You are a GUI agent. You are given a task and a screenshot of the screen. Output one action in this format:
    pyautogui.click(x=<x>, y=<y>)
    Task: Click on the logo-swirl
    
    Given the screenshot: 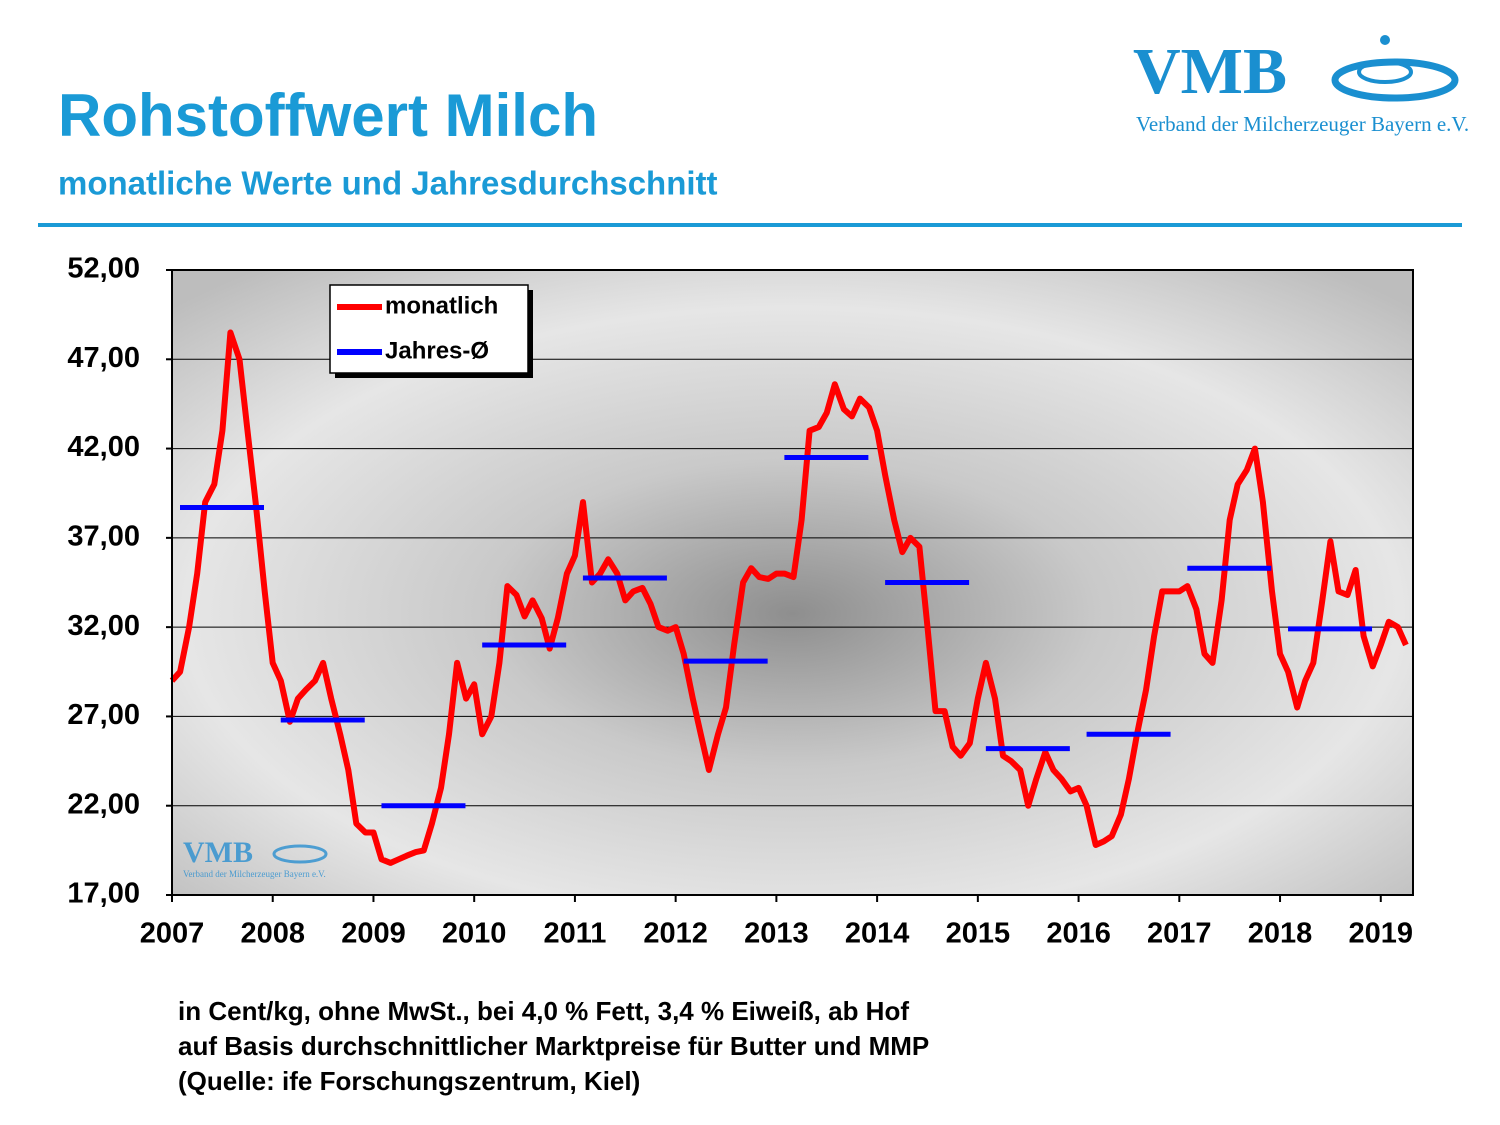 What is the action you would take?
    pyautogui.click(x=1385, y=72)
    